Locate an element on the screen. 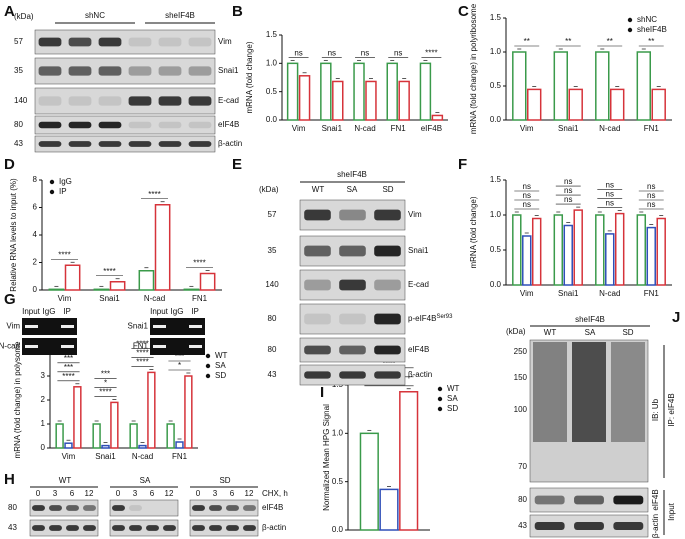 Image resolution: width=685 pixels, height=539 pixels. group-label: SD is located at coordinates (224, 480).